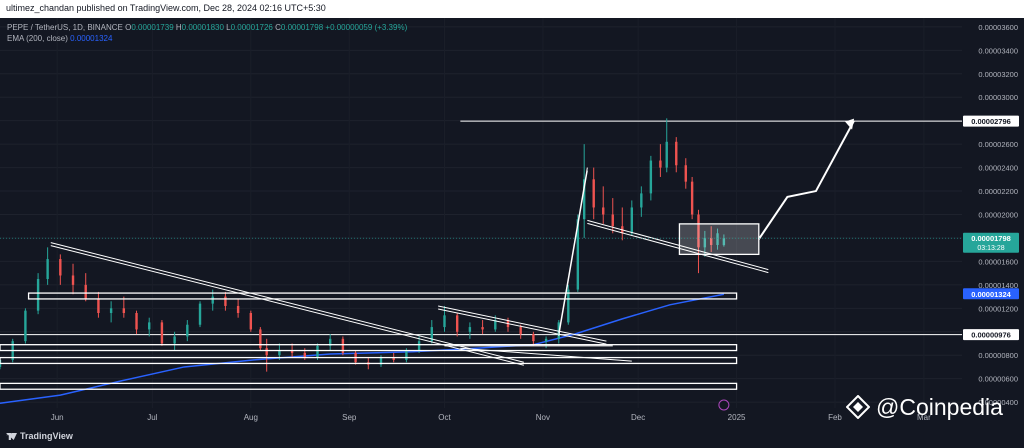 The image size is (1024, 448). Describe the element at coordinates (251, 27) in the screenshot. I see `low-value: 0.00001726` at that location.